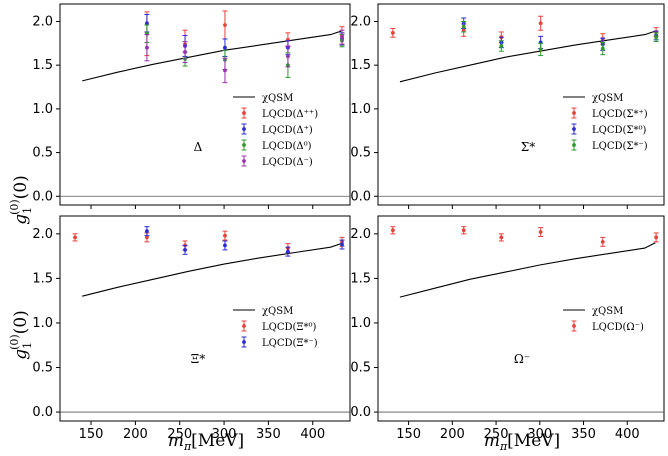 This screenshot has height=456, width=668. I want to click on ylabel-arg: (0), so click(21, 187).